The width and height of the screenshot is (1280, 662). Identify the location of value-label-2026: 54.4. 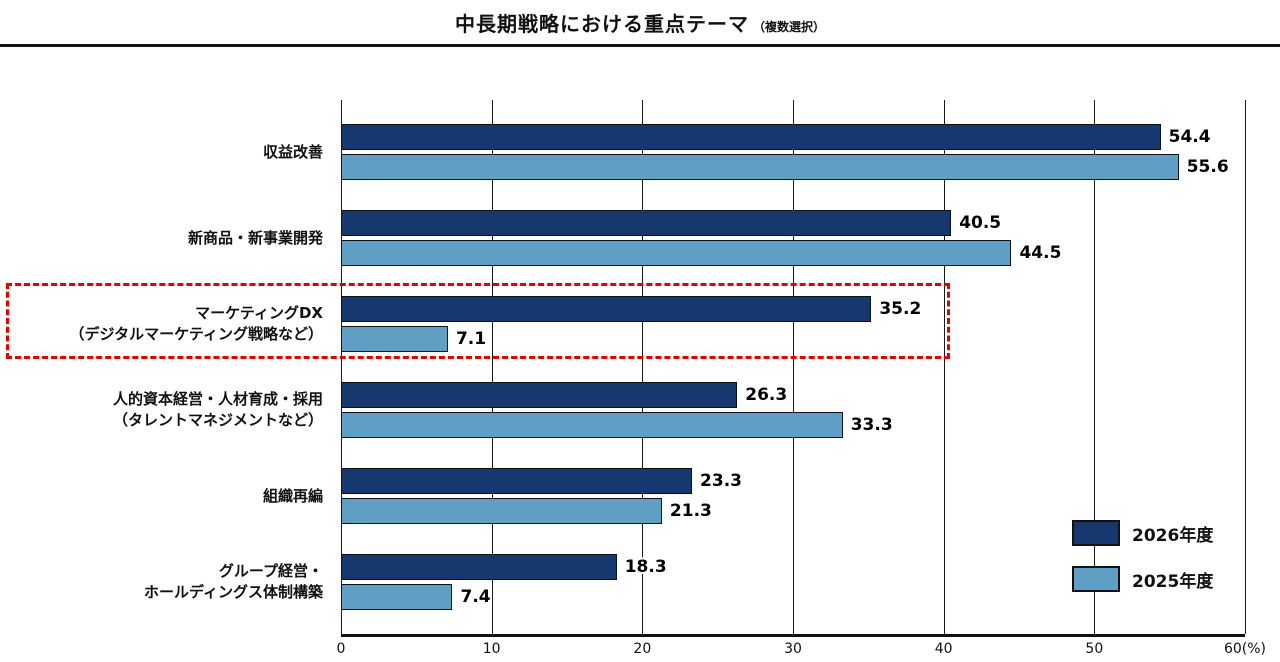
(1189, 137).